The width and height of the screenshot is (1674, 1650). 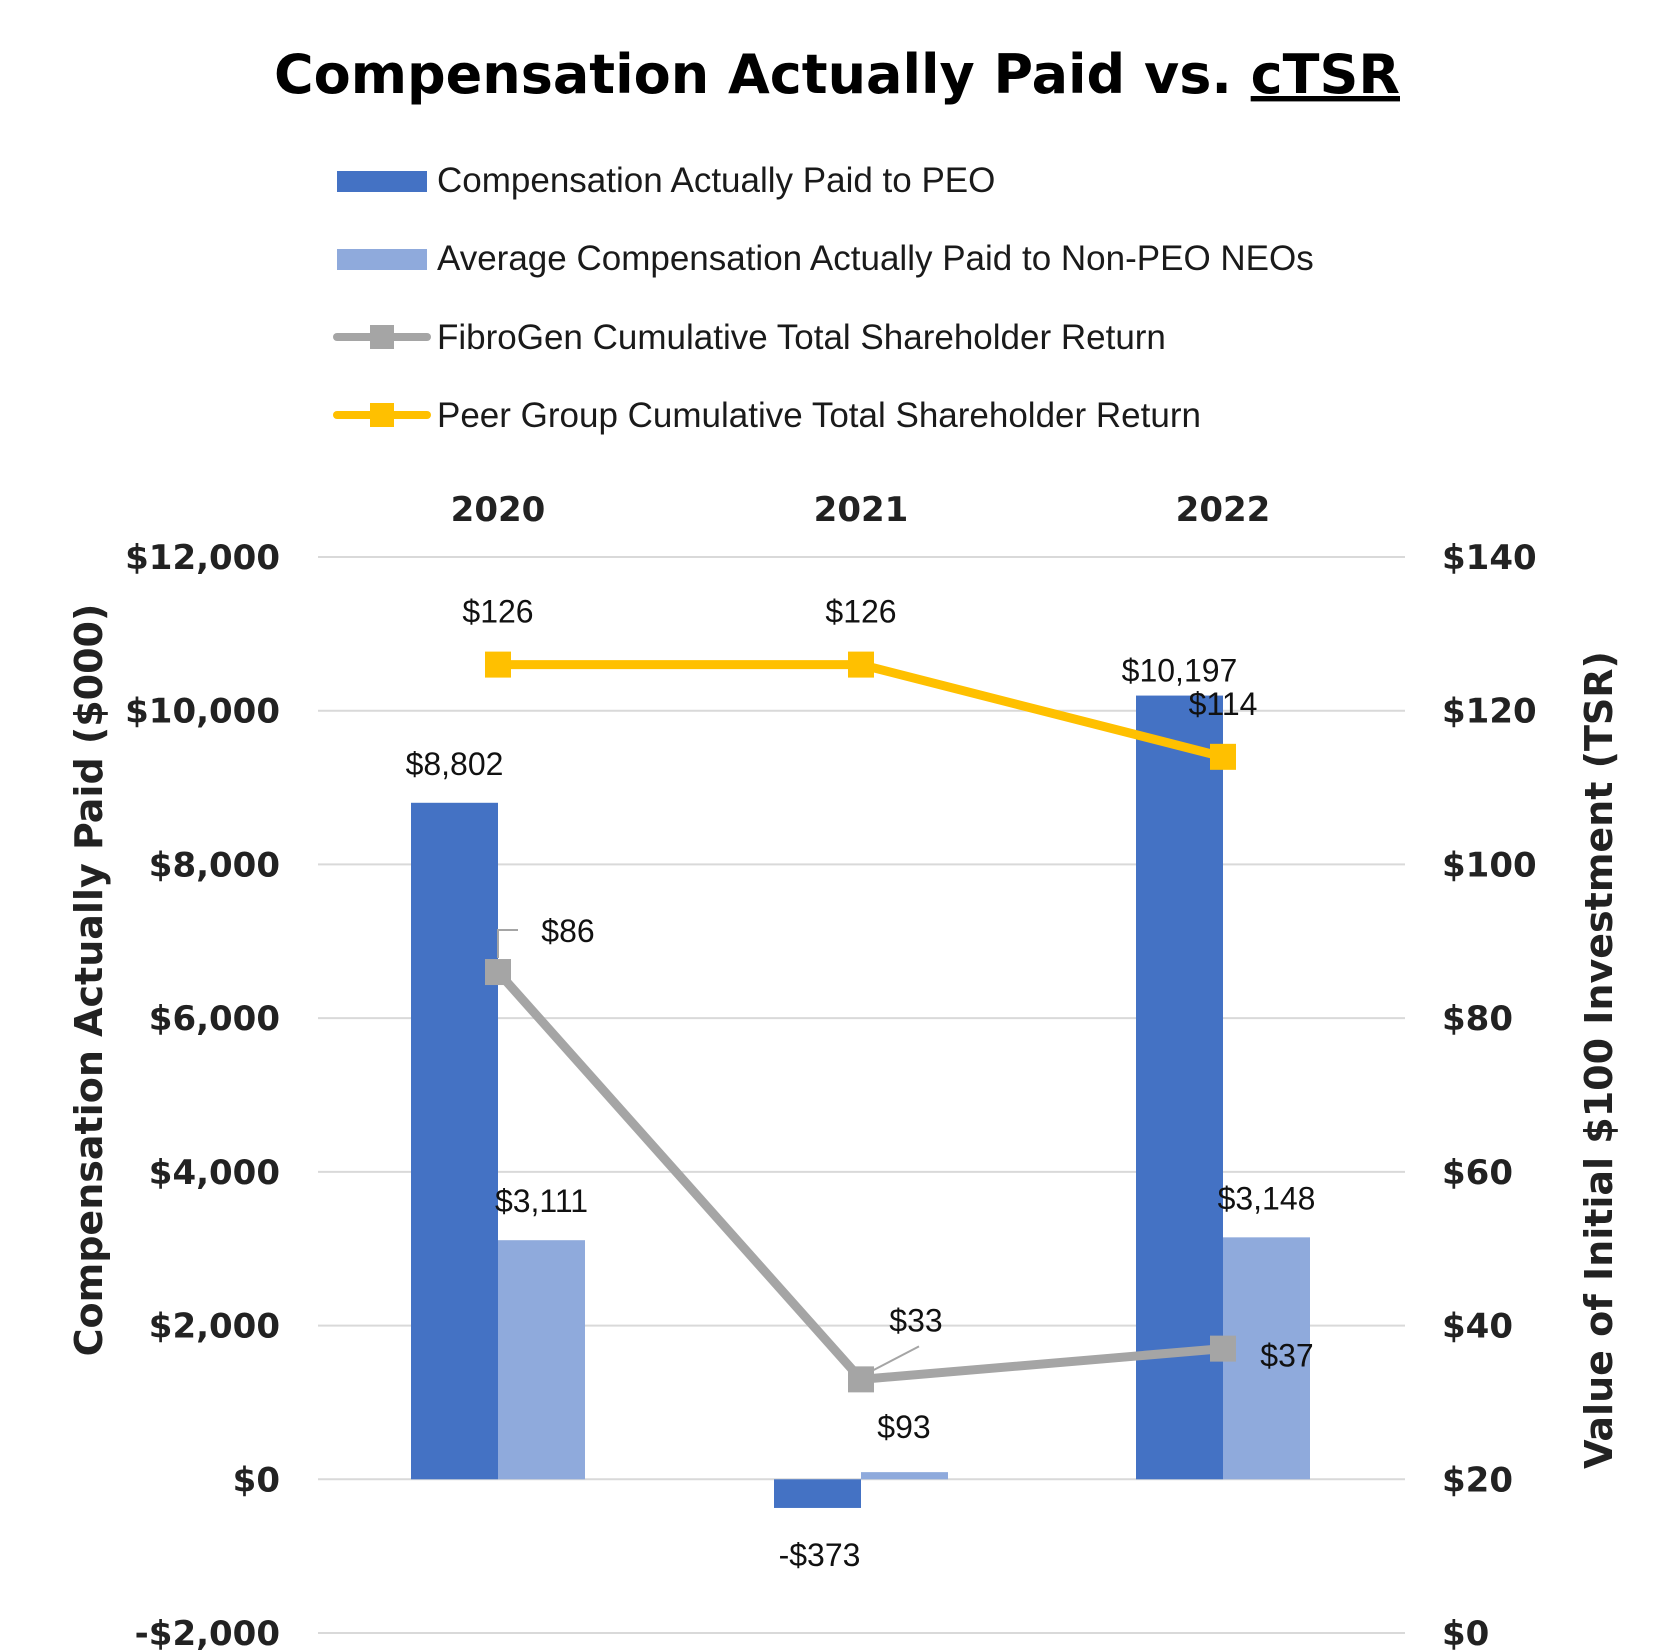 What do you see at coordinates (903, 1427) in the screenshot?
I see `data-label-non-peo: $93` at bounding box center [903, 1427].